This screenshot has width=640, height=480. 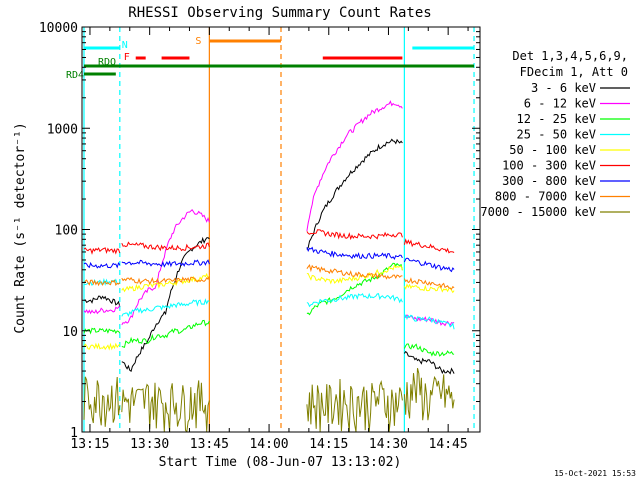 I want to click on legend-label-12-25-kev: 12 - 25 keV, so click(x=556, y=119).